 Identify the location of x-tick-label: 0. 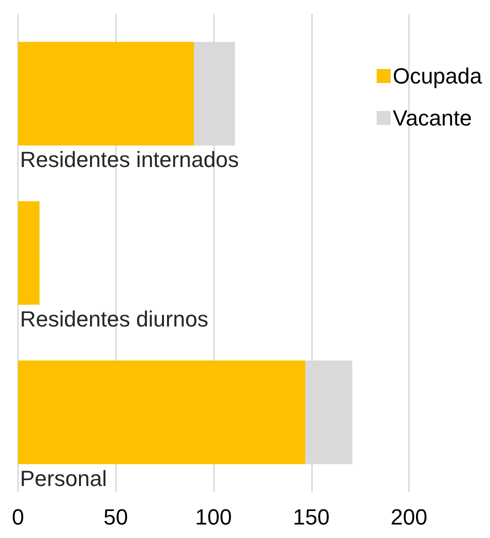
(18, 517).